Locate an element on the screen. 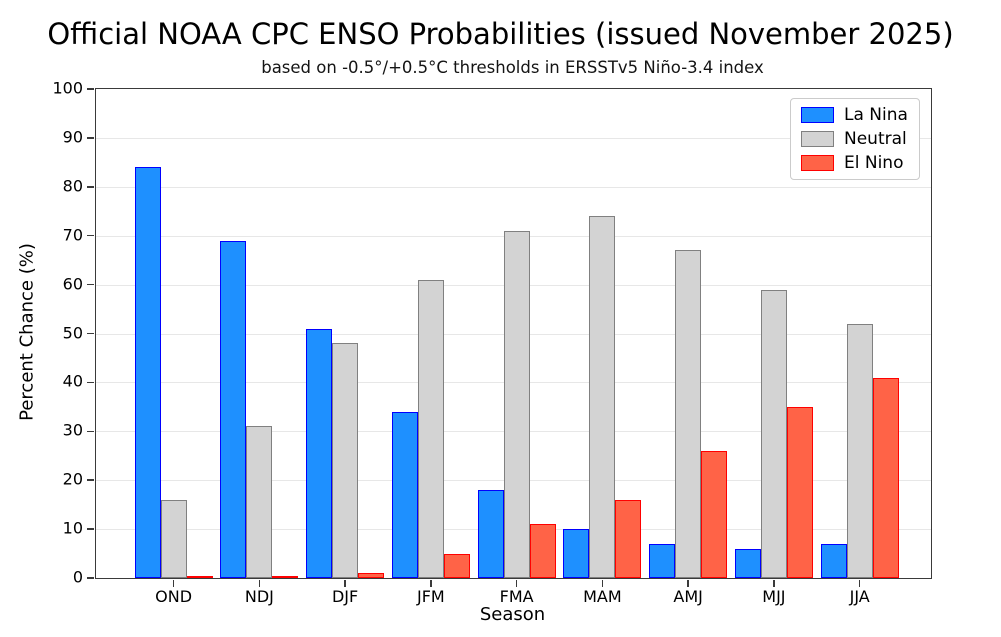  x-tick-label-jfm: JFM is located at coordinates (431, 596).